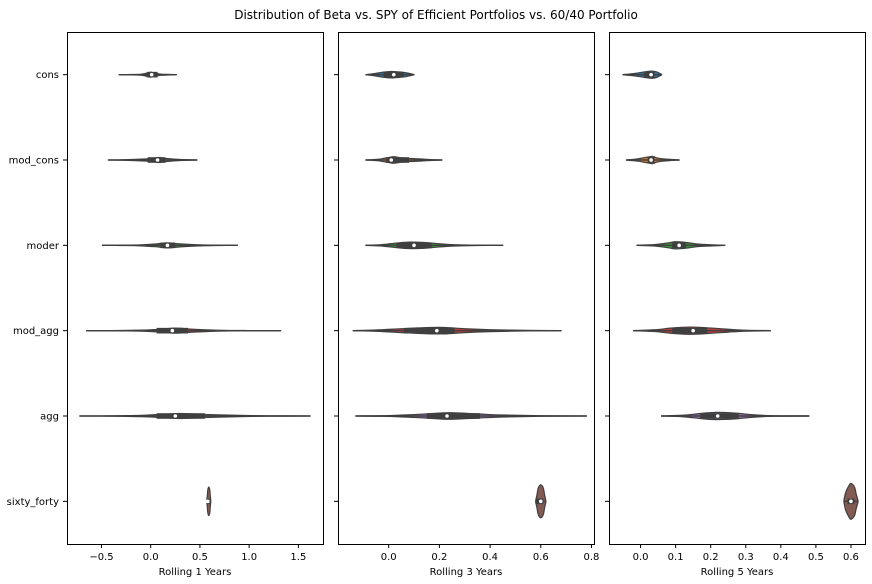 This screenshot has height=584, width=872. What do you see at coordinates (34, 161) in the screenshot?
I see `y-tick-label-mod-cons: mod_cons` at bounding box center [34, 161].